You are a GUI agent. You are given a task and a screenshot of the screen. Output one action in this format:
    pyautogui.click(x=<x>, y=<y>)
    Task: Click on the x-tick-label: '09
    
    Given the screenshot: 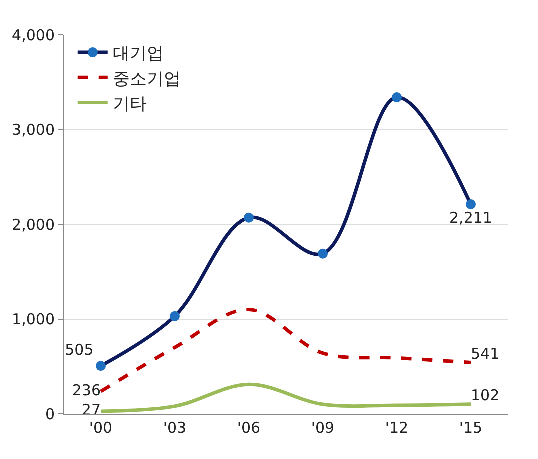 What is the action you would take?
    pyautogui.click(x=323, y=428)
    